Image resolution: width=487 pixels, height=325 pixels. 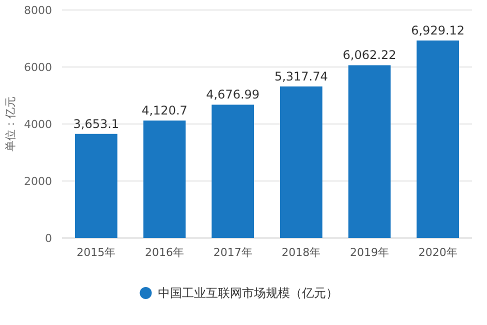 What do you see at coordinates (369, 55) in the screenshot?
I see `data-label: 6,062.22` at bounding box center [369, 55].